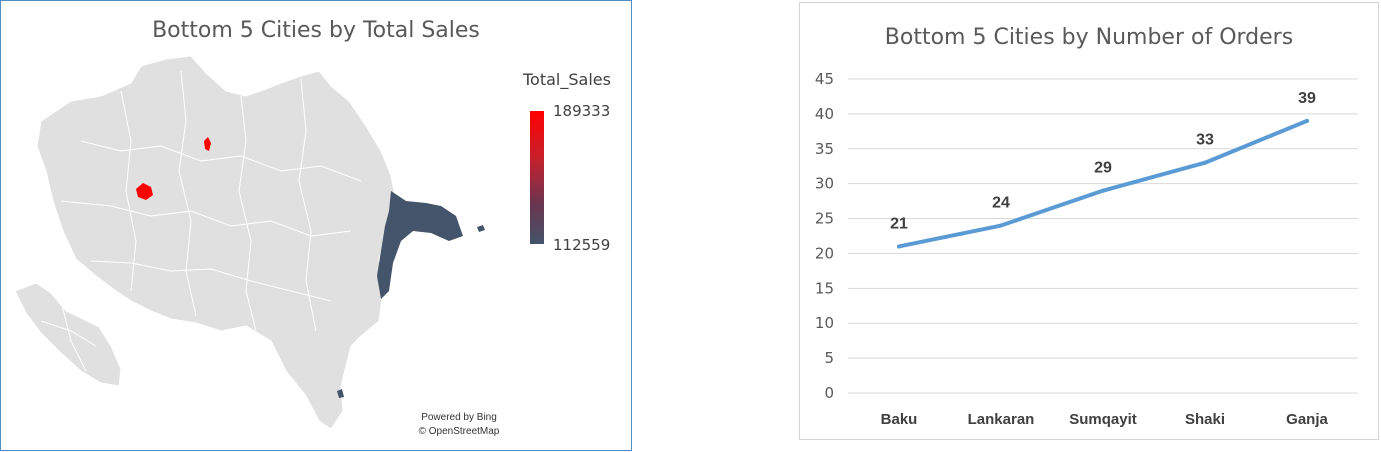 The height and width of the screenshot is (452, 1381). What do you see at coordinates (537, 177) in the screenshot?
I see `map-legend-color-scale` at bounding box center [537, 177].